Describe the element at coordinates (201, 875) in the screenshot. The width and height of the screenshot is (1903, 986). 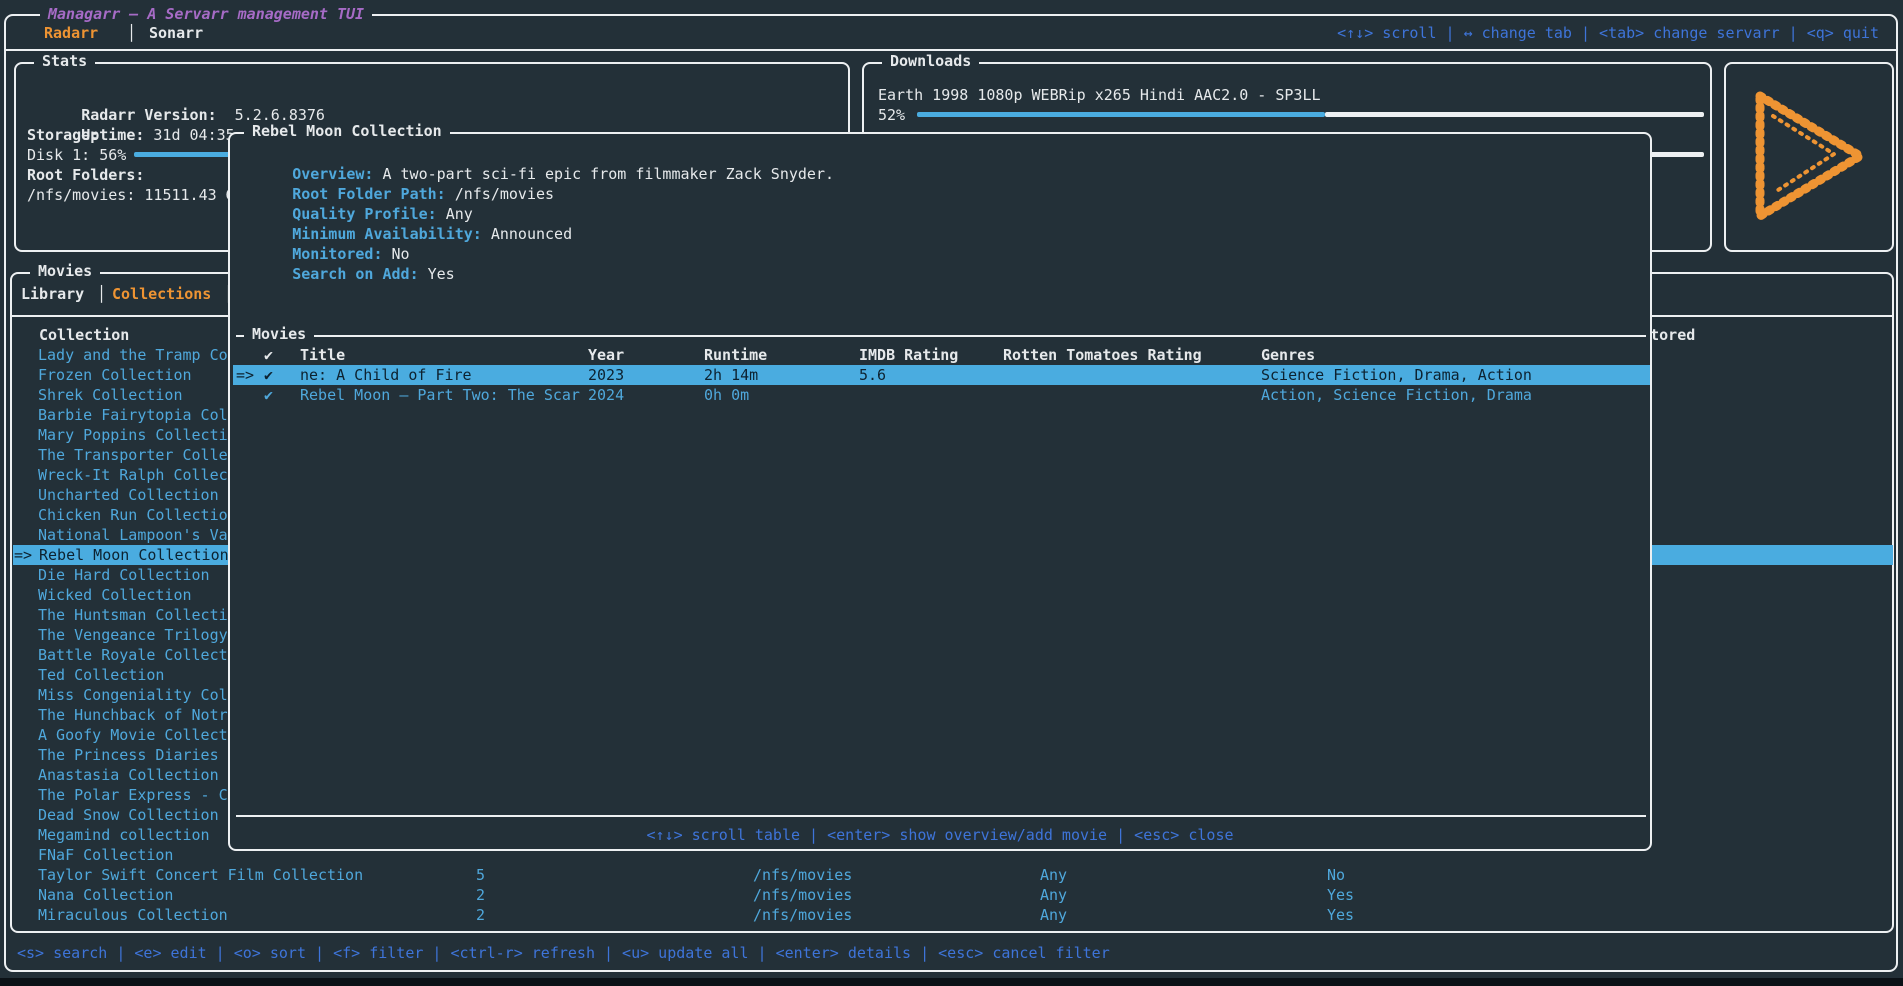
I see `collection-cell: Taylor Swift Concert Film Collection` at that location.